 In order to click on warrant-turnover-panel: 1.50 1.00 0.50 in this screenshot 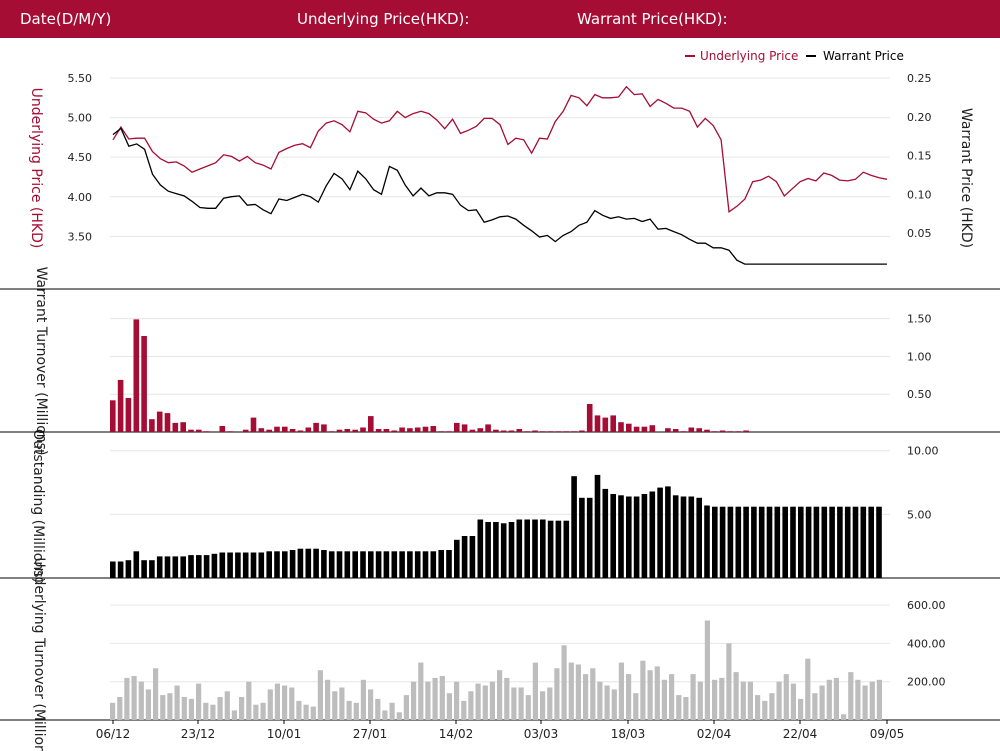, I will do `click(521, 372)`.